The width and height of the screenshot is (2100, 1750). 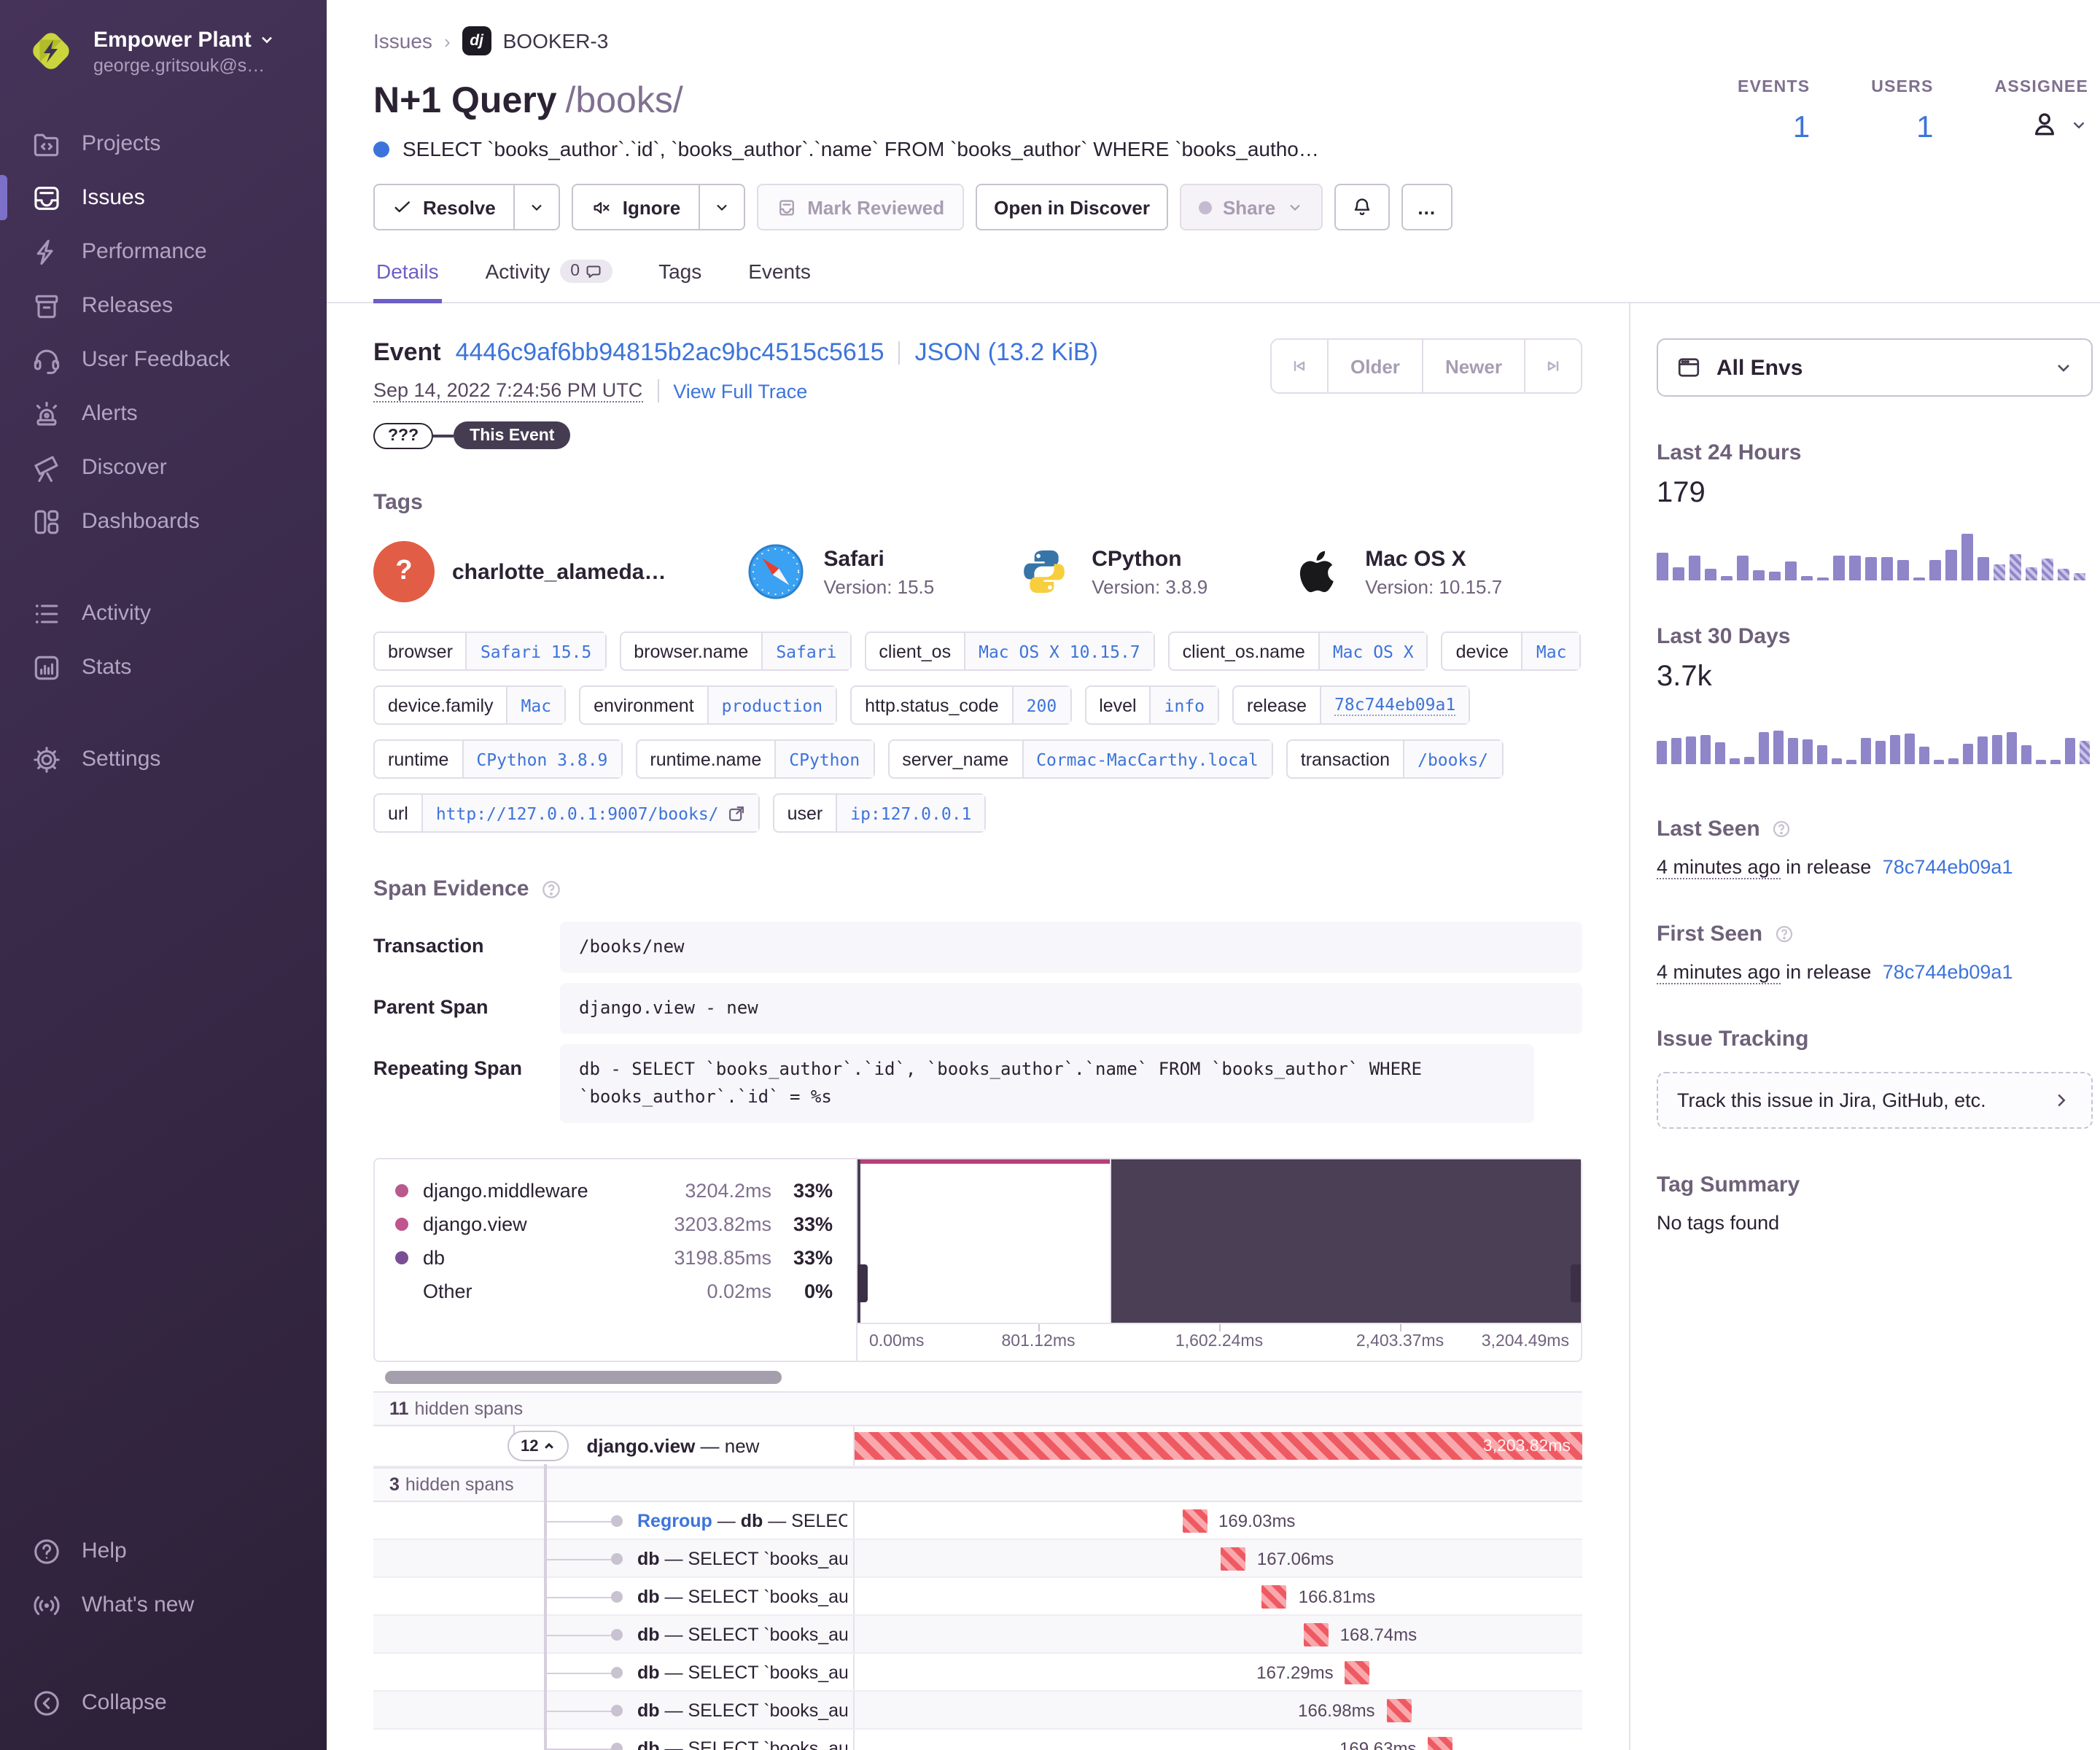 What do you see at coordinates (1362, 207) in the screenshot?
I see `subscribe-button` at bounding box center [1362, 207].